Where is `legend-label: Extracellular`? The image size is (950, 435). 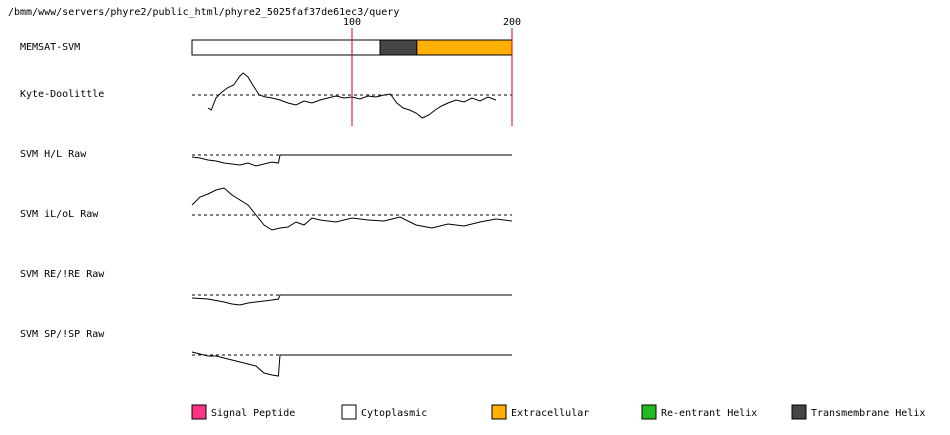 legend-label: Extracellular is located at coordinates (550, 413).